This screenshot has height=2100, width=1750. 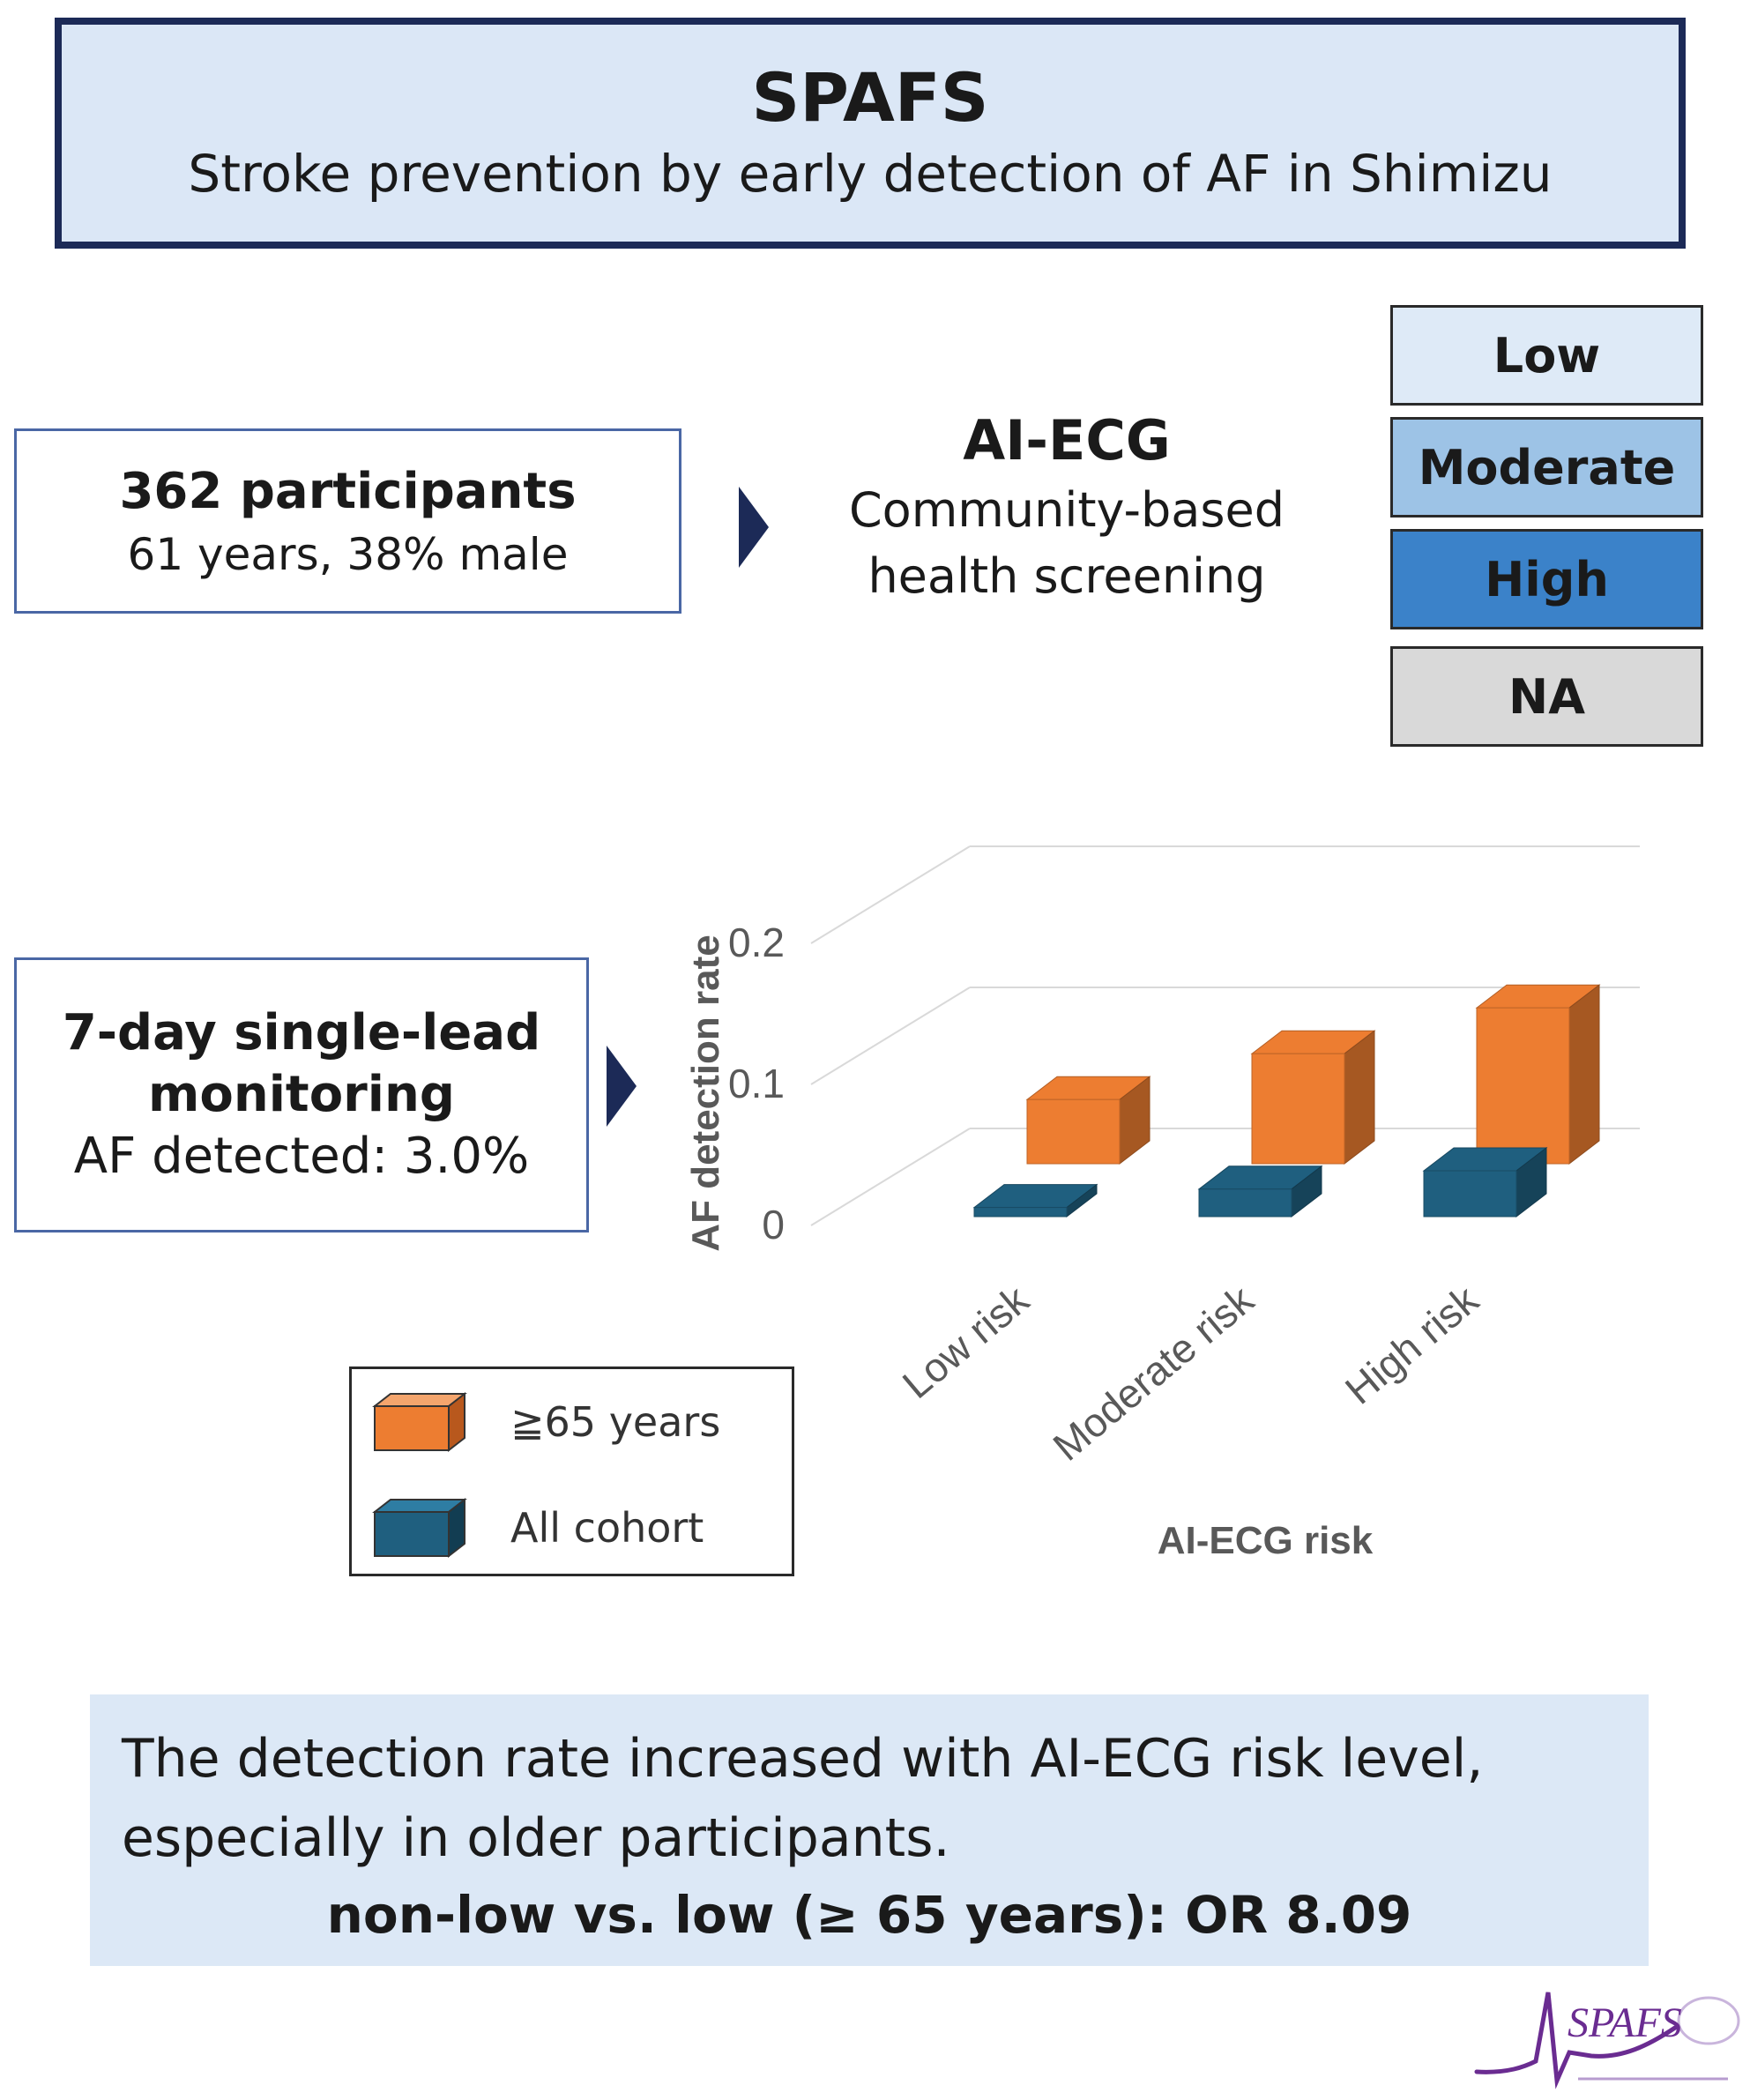 I want to click on participants-count: 362 participants, so click(x=348, y=491).